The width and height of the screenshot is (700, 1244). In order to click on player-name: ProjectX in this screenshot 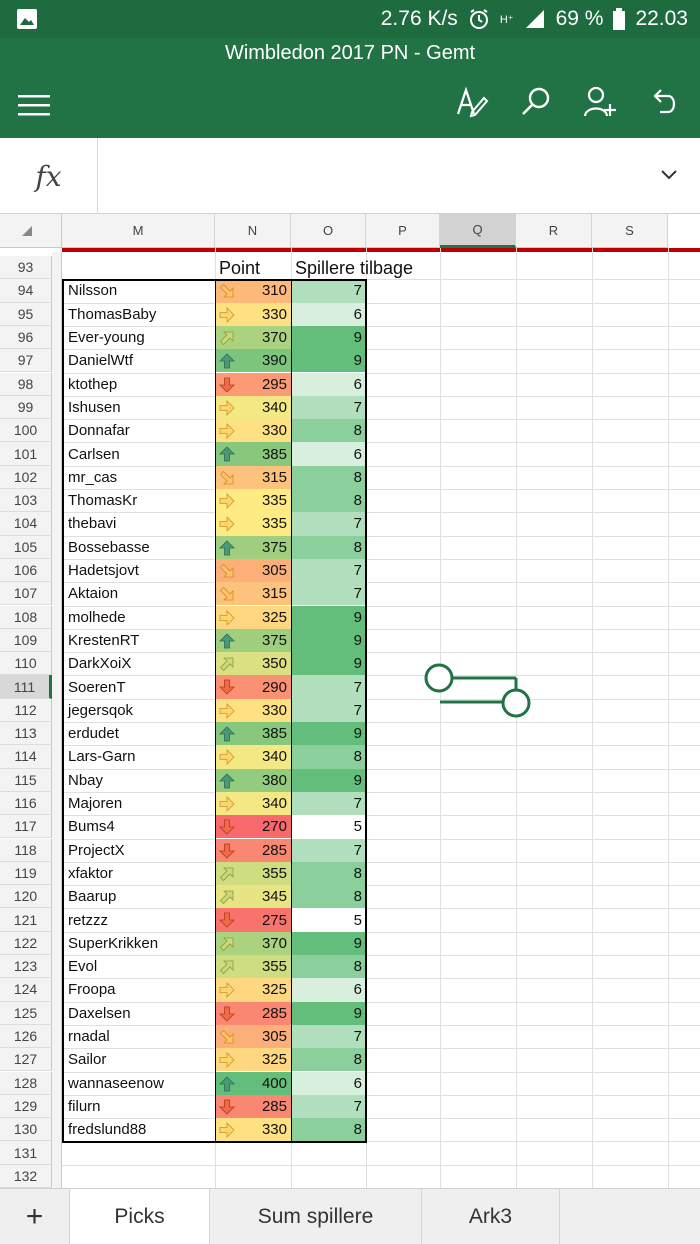, I will do `click(96, 850)`.